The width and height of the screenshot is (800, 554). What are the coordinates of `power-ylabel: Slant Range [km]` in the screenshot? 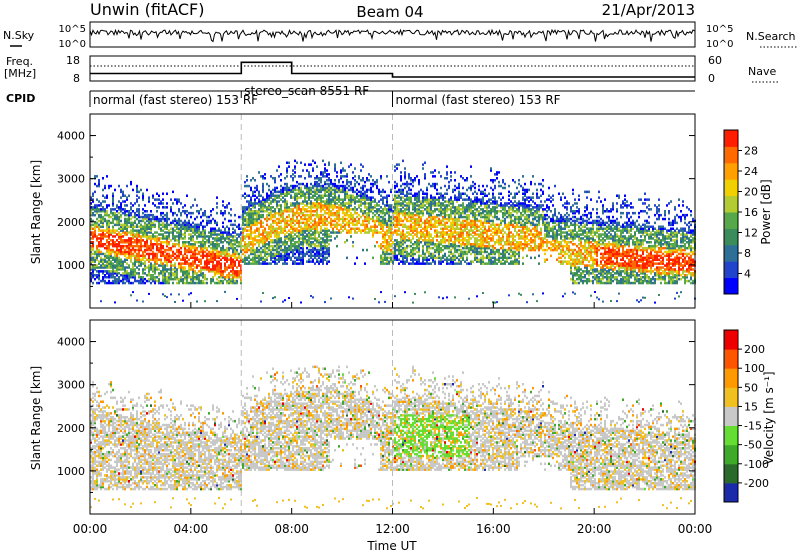 It's located at (36, 212).